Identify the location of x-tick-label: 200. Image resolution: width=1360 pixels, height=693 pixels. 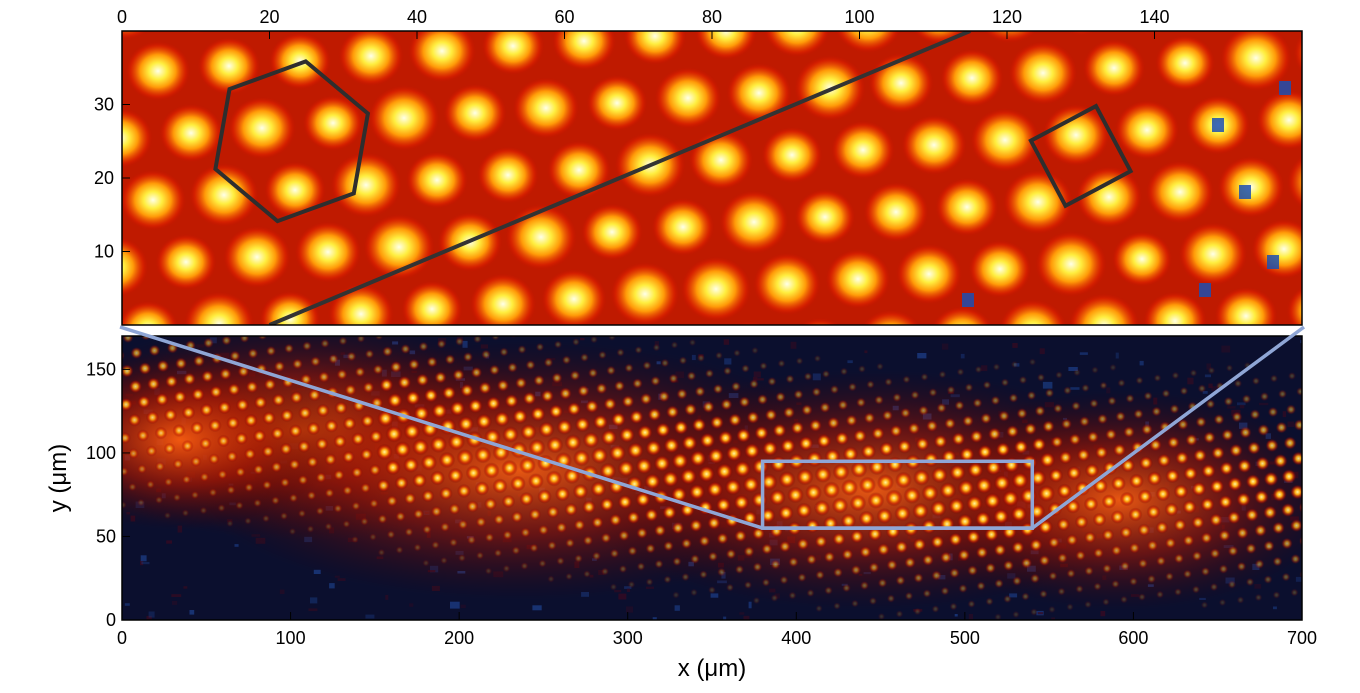
(459, 638).